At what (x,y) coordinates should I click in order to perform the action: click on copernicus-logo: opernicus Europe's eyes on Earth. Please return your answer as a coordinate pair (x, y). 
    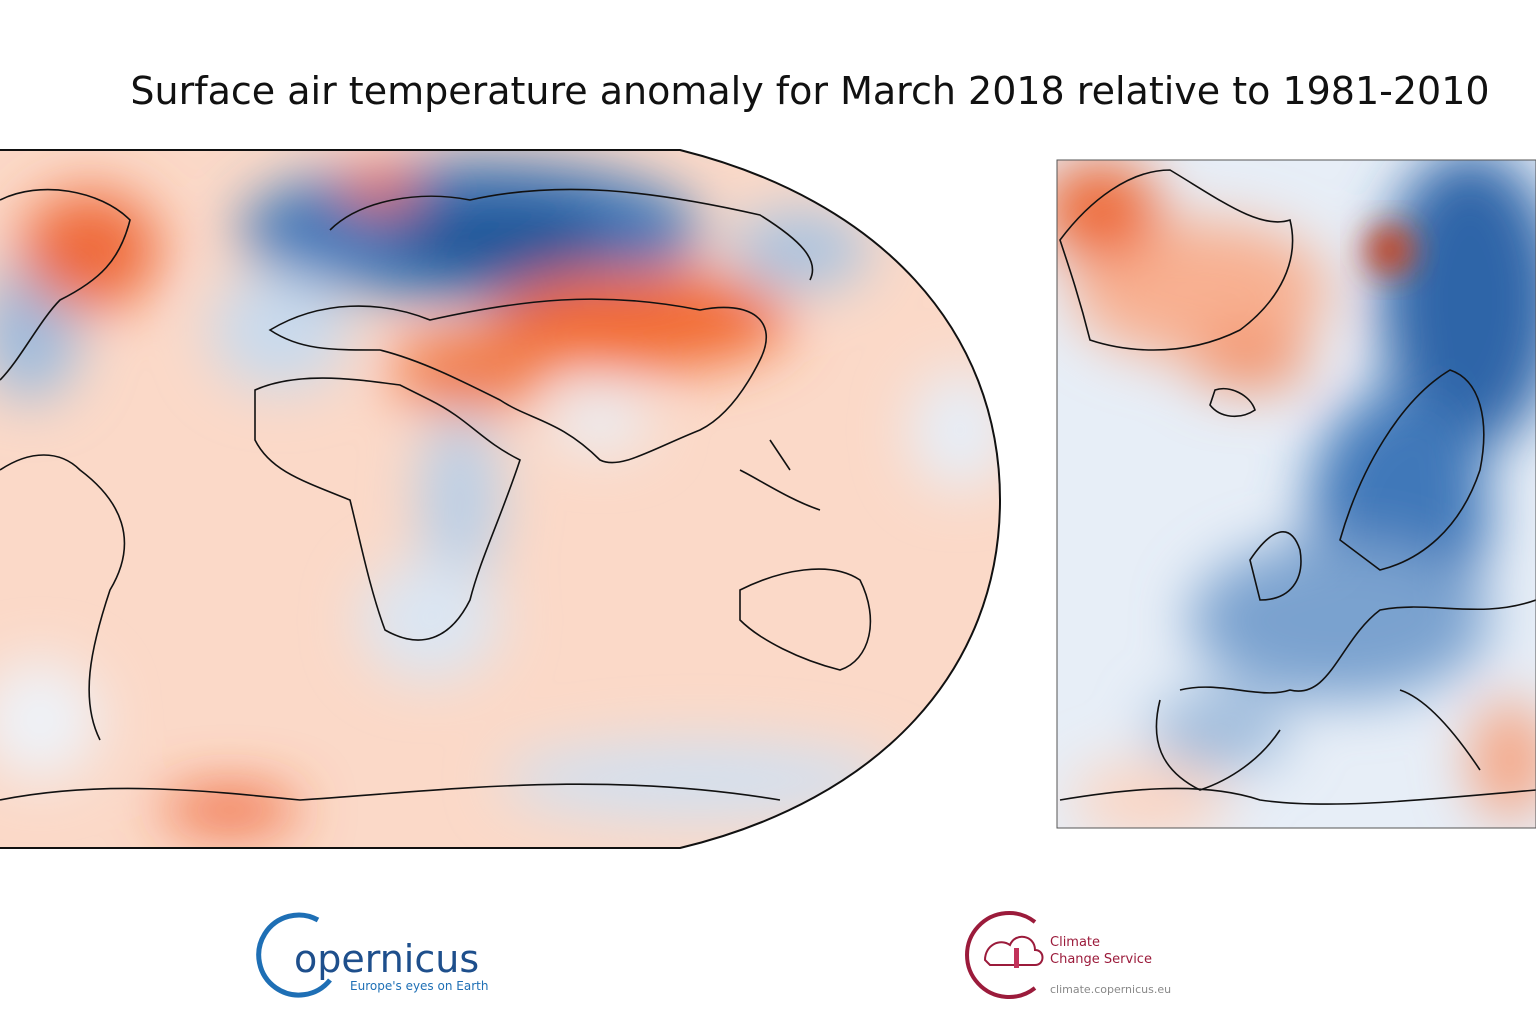
    Looking at the image, I should click on (372, 955).